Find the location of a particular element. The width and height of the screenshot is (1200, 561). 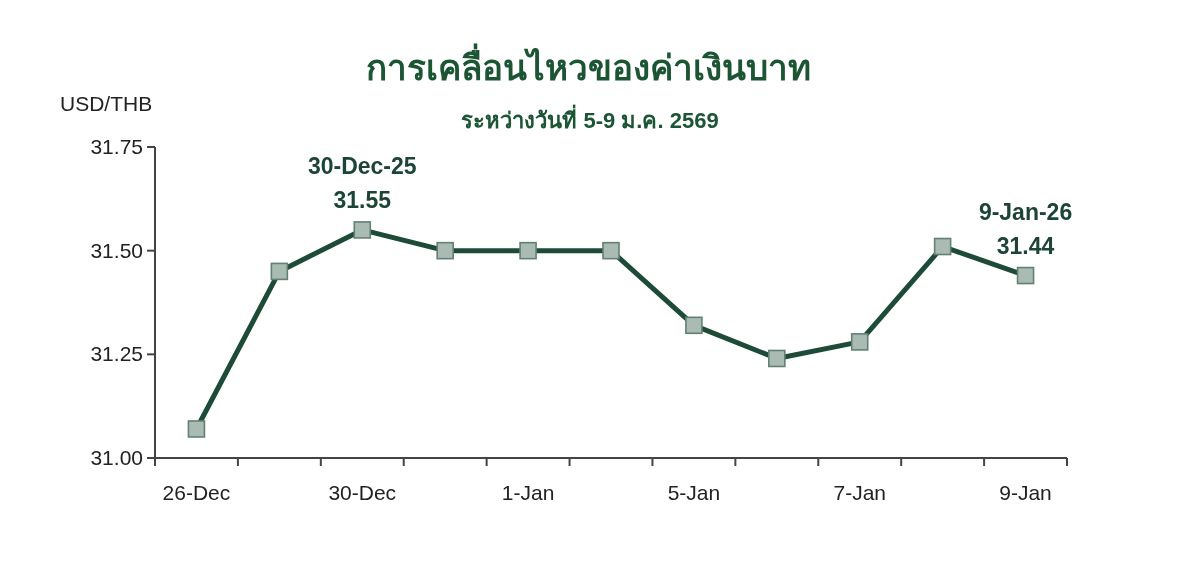

y-tick-label: 31.50 is located at coordinates (116, 250).